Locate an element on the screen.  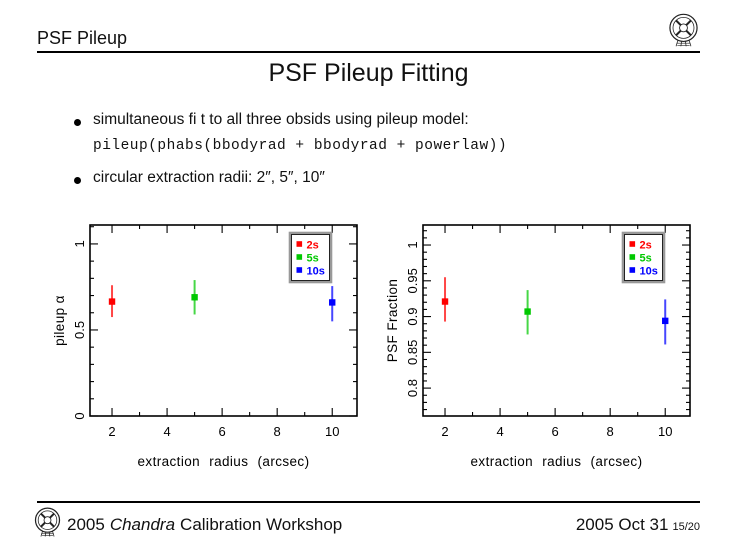
y-axis-label: pileup α is located at coordinates (59, 320).